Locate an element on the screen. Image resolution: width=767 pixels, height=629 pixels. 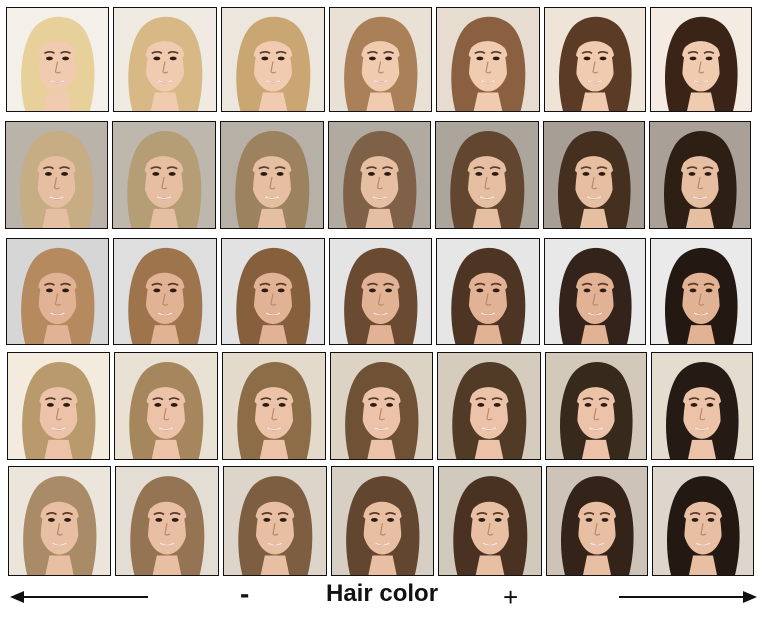
plus-label: + is located at coordinates (511, 597).